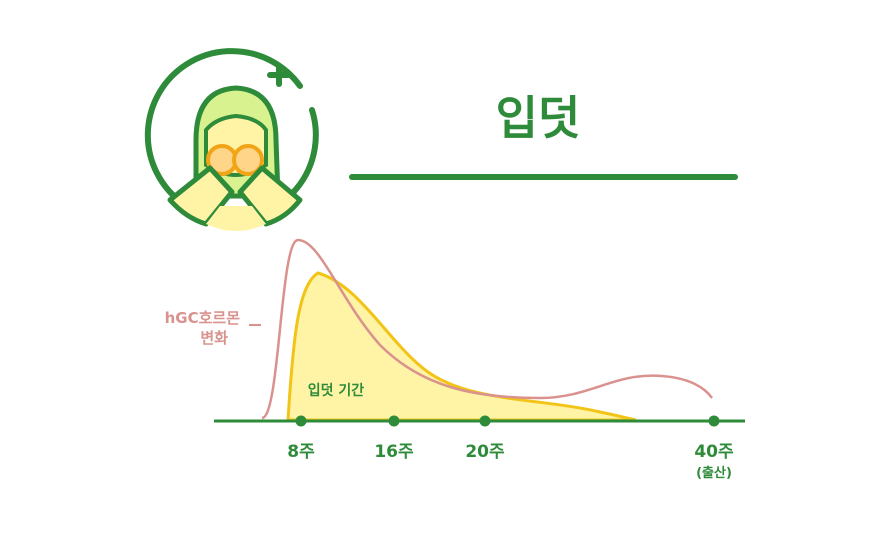  What do you see at coordinates (279, 75) in the screenshot?
I see `plus-icon` at bounding box center [279, 75].